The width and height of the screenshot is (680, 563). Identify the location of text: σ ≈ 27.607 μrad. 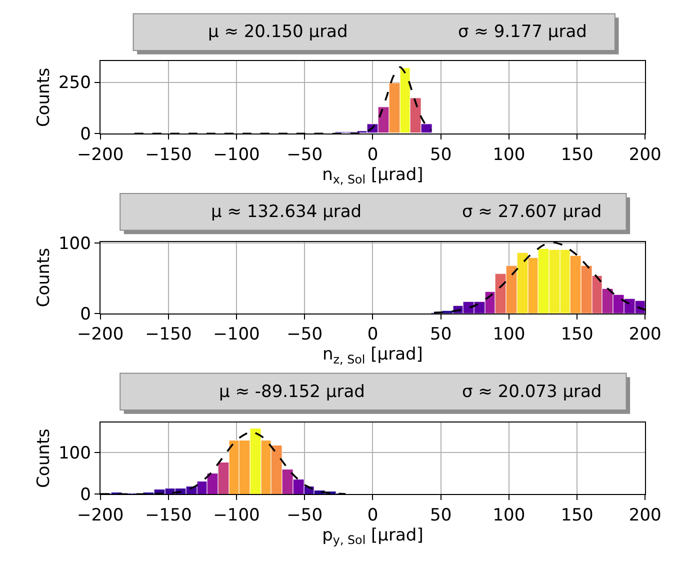
(532, 212).